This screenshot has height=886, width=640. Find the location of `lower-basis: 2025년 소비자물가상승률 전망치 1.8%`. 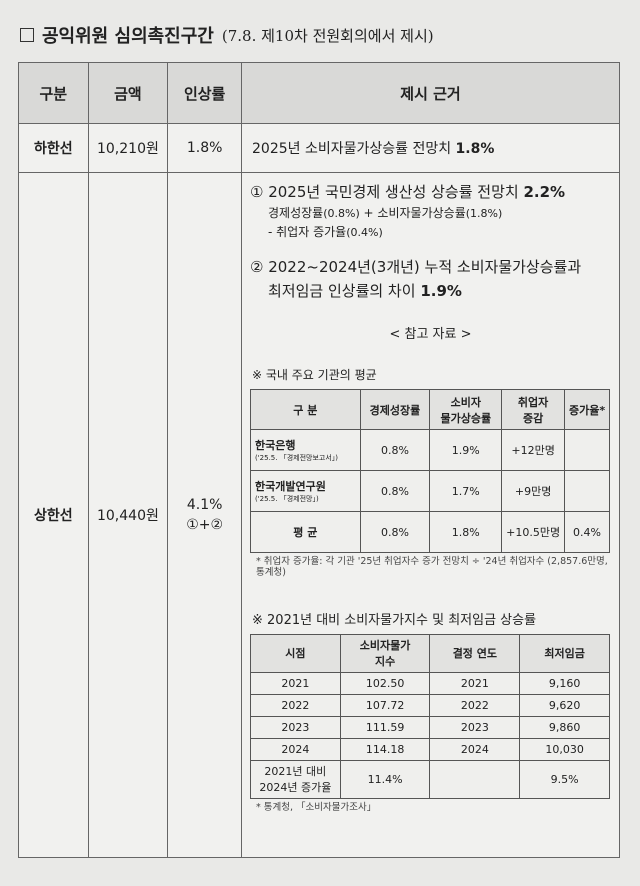

lower-basis: 2025년 소비자물가상승률 전망치 1.8% is located at coordinates (430, 148).